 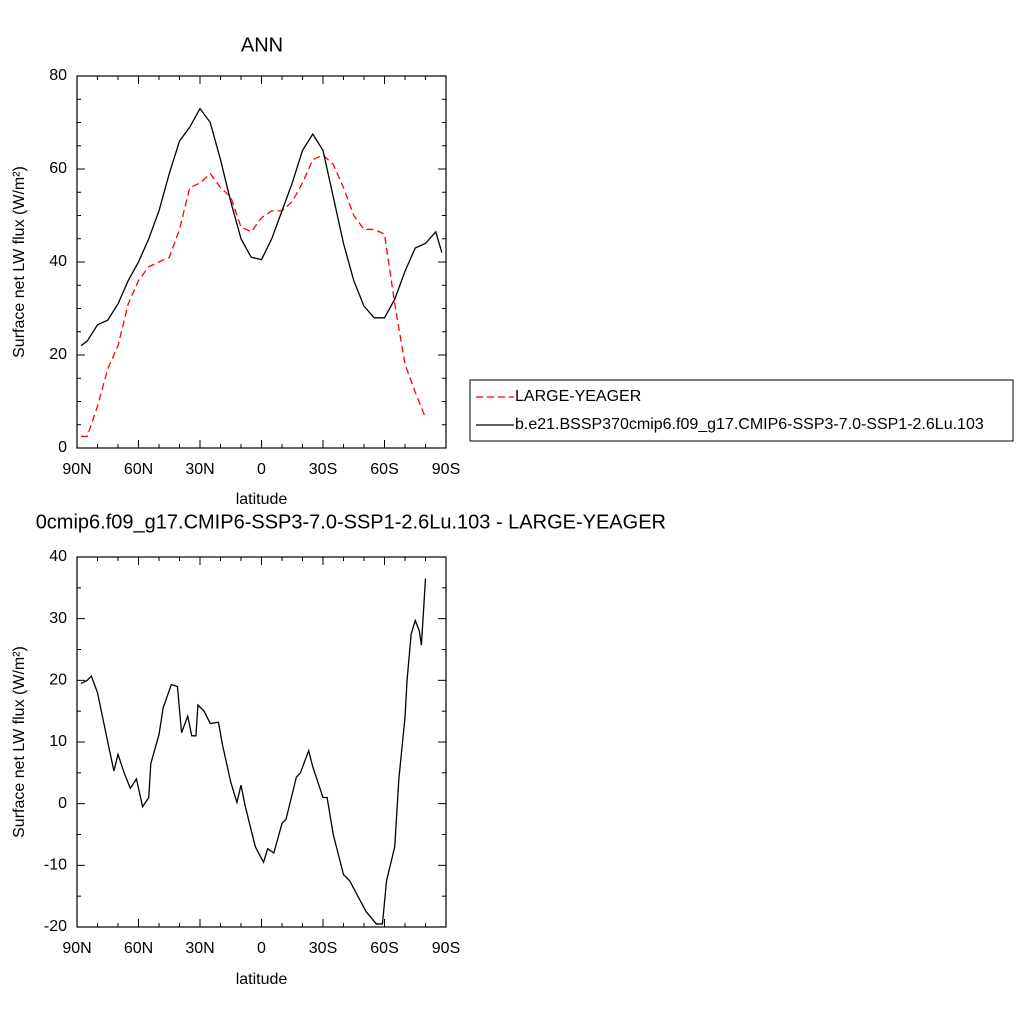 What do you see at coordinates (578, 396) in the screenshot?
I see `legend-label: LARGE-YEAGER` at bounding box center [578, 396].